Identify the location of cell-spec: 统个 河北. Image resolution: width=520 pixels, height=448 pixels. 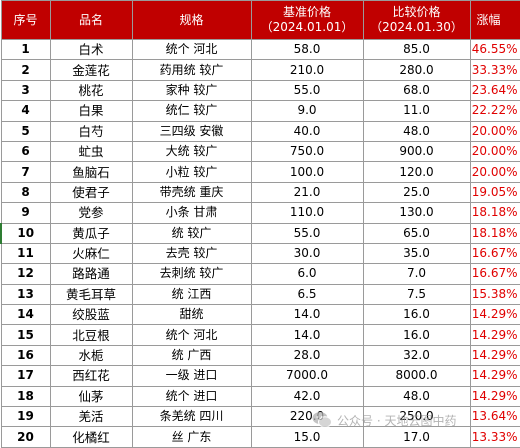
(191, 335).